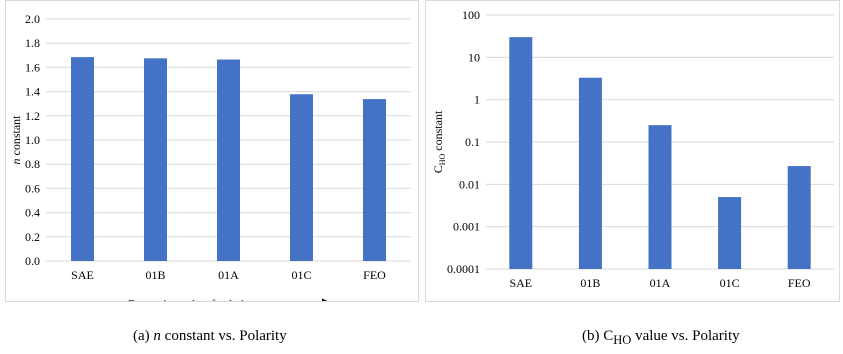  What do you see at coordinates (32, 92) in the screenshot?
I see `y-tick-label: 1.4` at bounding box center [32, 92].